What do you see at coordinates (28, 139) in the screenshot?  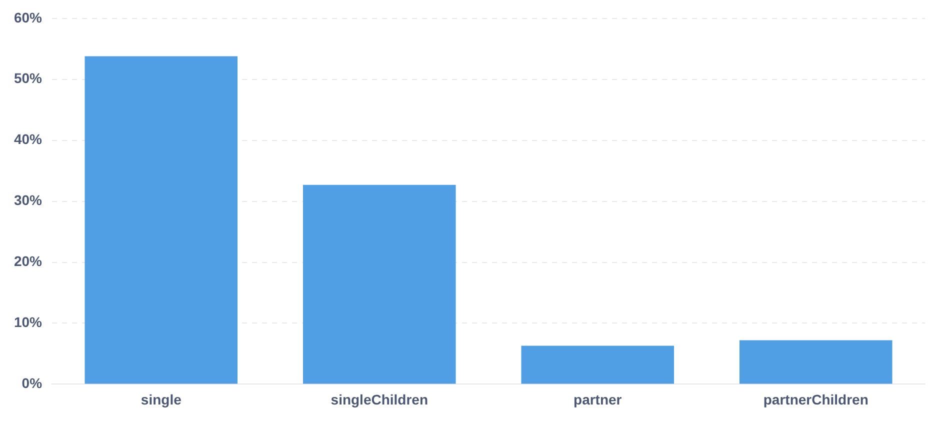 I see `y-tick-label: 40%` at bounding box center [28, 139].